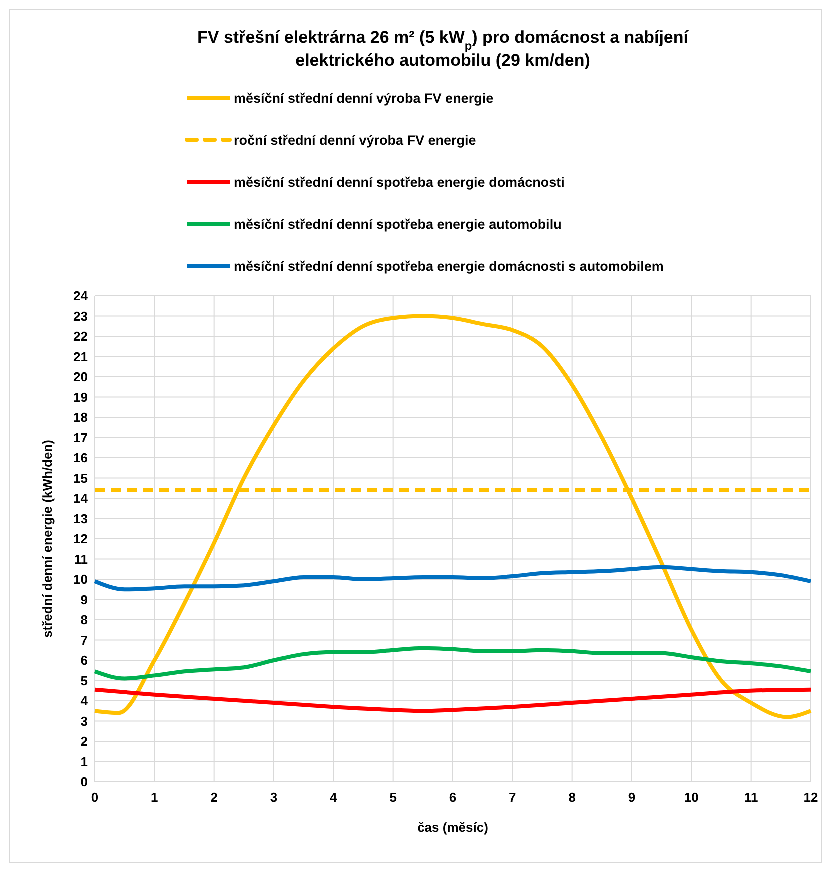 This screenshot has height=871, width=828. Describe the element at coordinates (84, 620) in the screenshot. I see `y-tick-label: 8` at that location.